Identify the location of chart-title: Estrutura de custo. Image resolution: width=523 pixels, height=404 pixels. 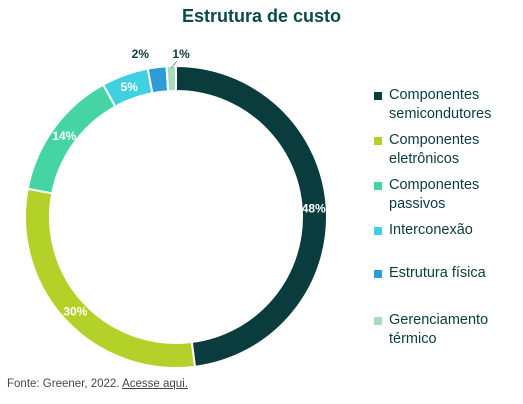
(261, 16).